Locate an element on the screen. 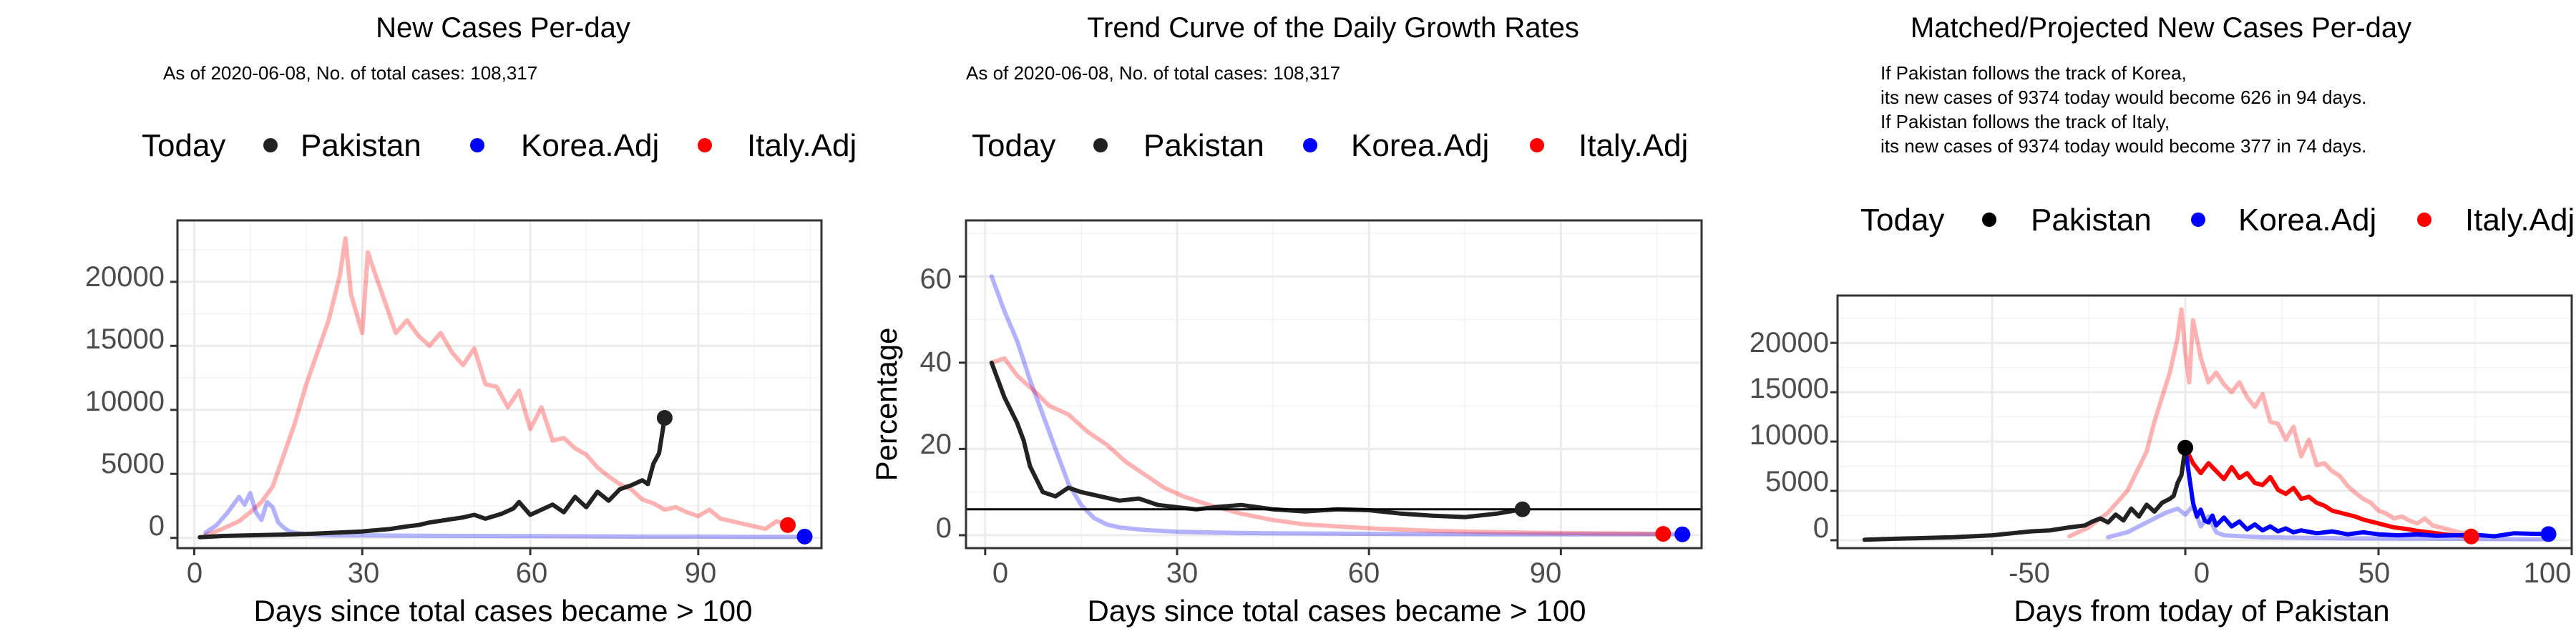  panel1-xtick-0: 0 is located at coordinates (195, 573).